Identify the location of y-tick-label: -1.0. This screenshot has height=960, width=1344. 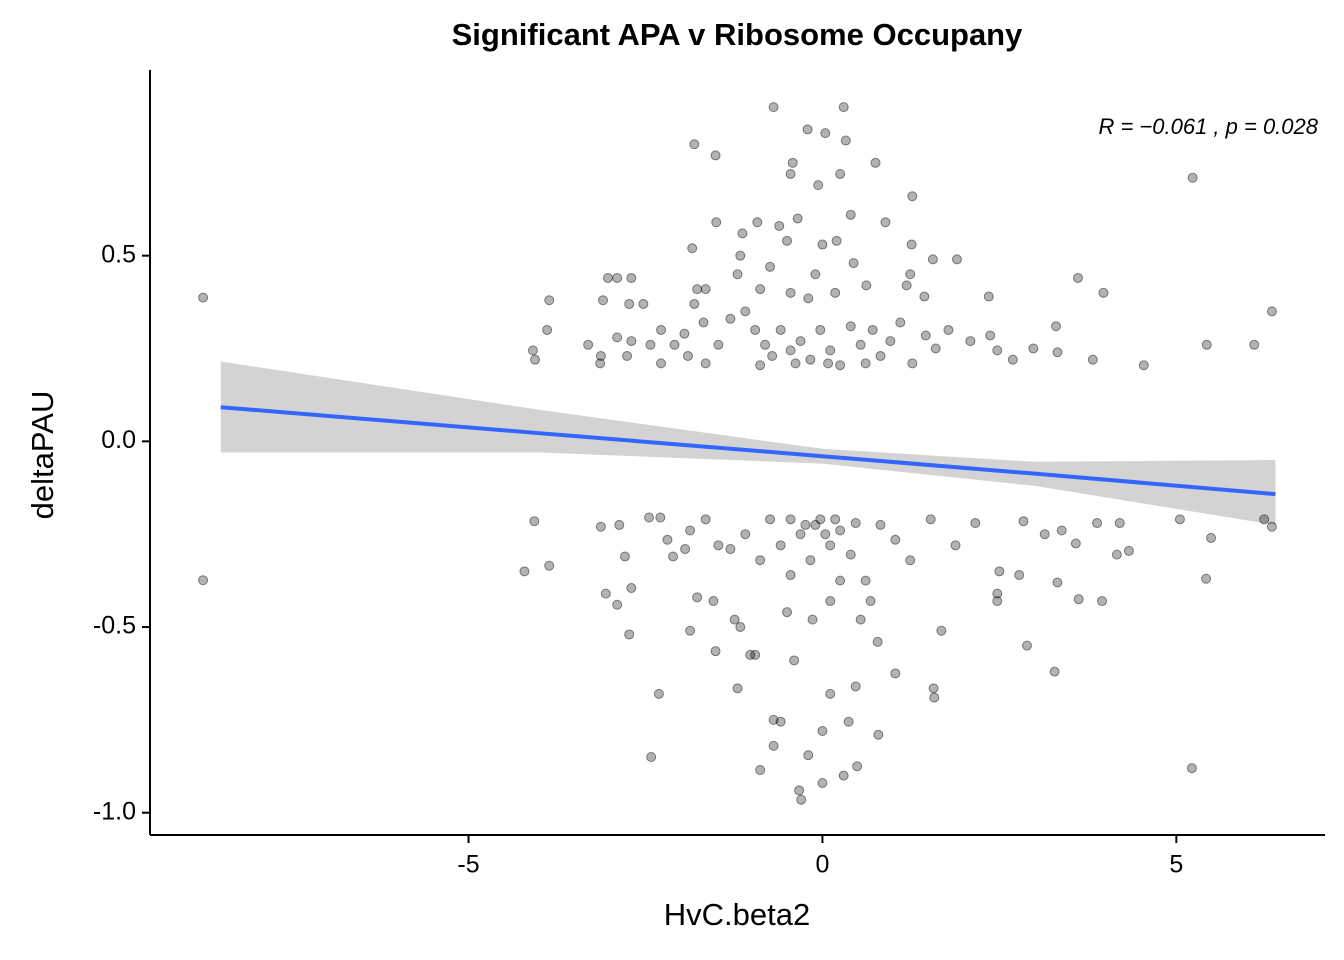
(114, 811).